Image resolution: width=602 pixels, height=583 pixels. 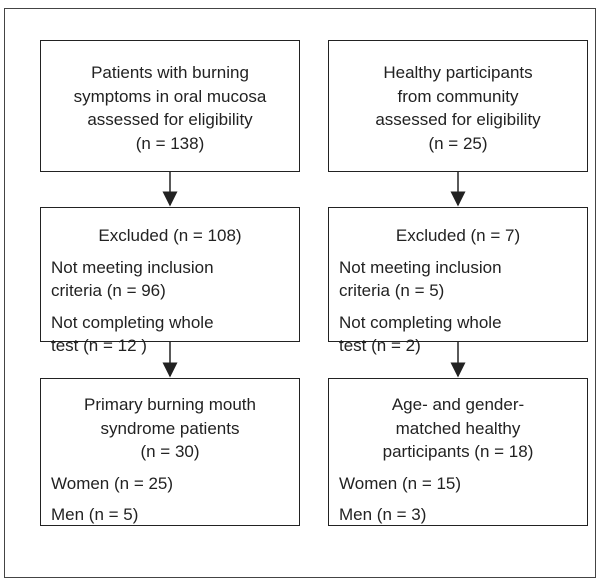 I want to click on item: Not meeting inclusion criteria (n = 96), so click(x=170, y=279).